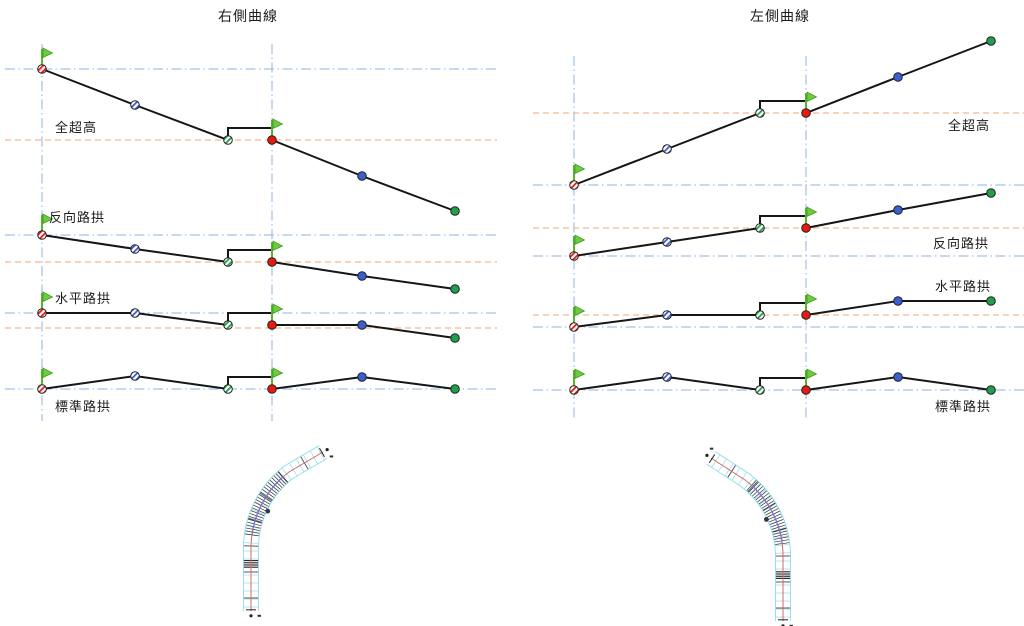 This screenshot has width=1024, height=626. Describe the element at coordinates (77, 217) in the screenshot. I see `row-label-reverse-crown-right: 反向路拱` at that location.